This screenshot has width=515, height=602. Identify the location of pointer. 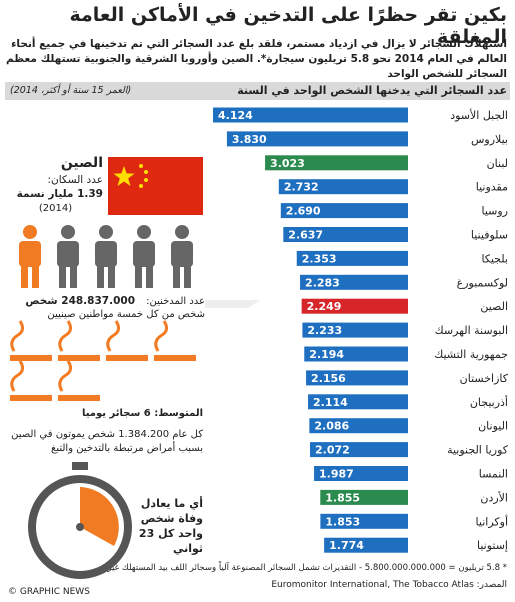
(232, 304).